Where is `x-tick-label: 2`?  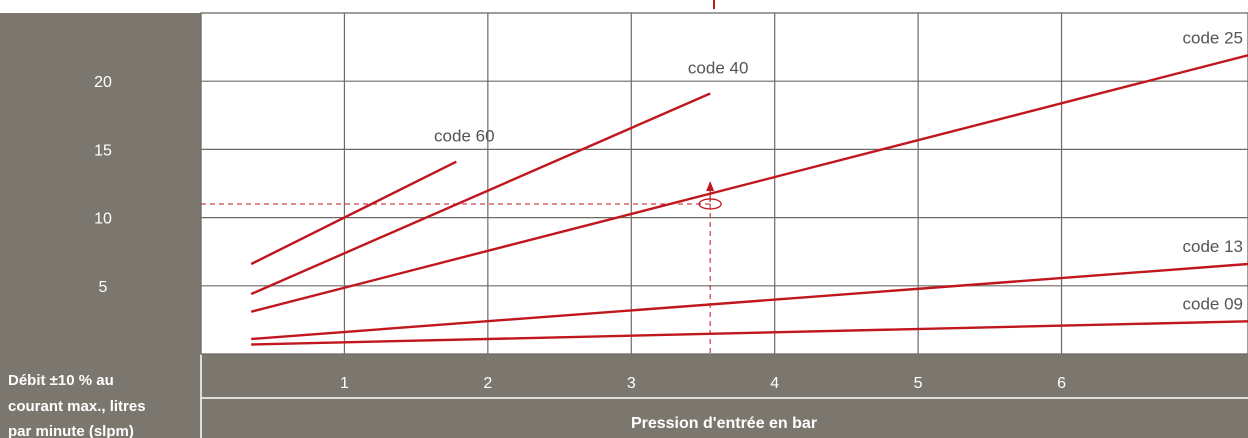 x-tick-label: 2 is located at coordinates (487, 383).